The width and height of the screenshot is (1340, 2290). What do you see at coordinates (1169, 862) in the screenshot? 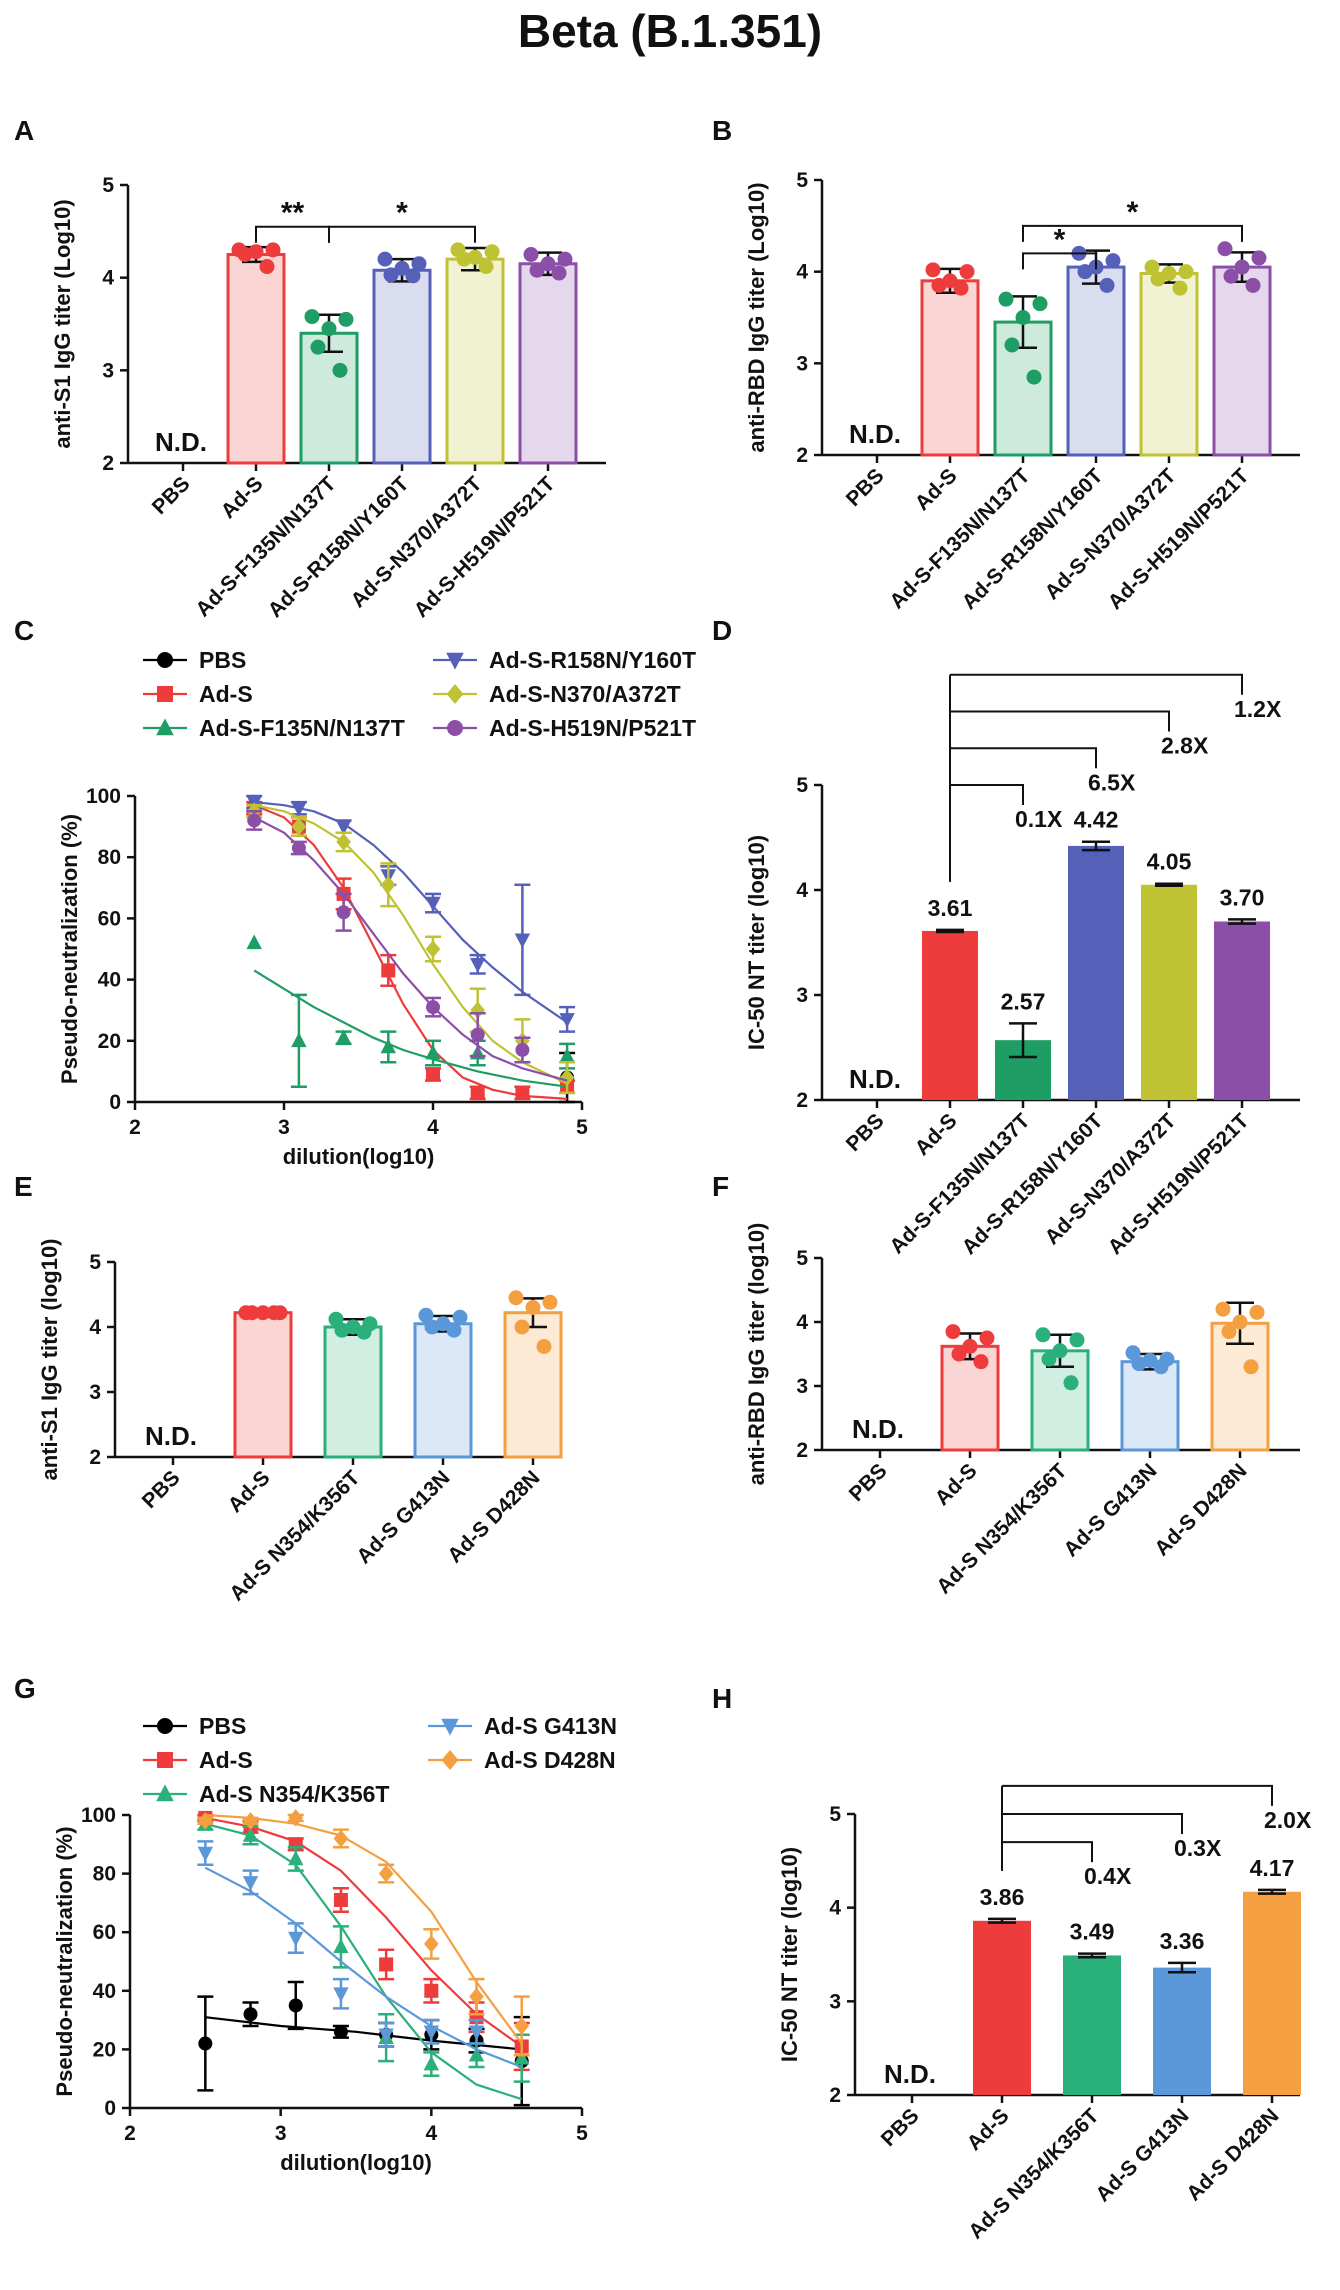
I see `value-label: 4.05` at bounding box center [1169, 862].